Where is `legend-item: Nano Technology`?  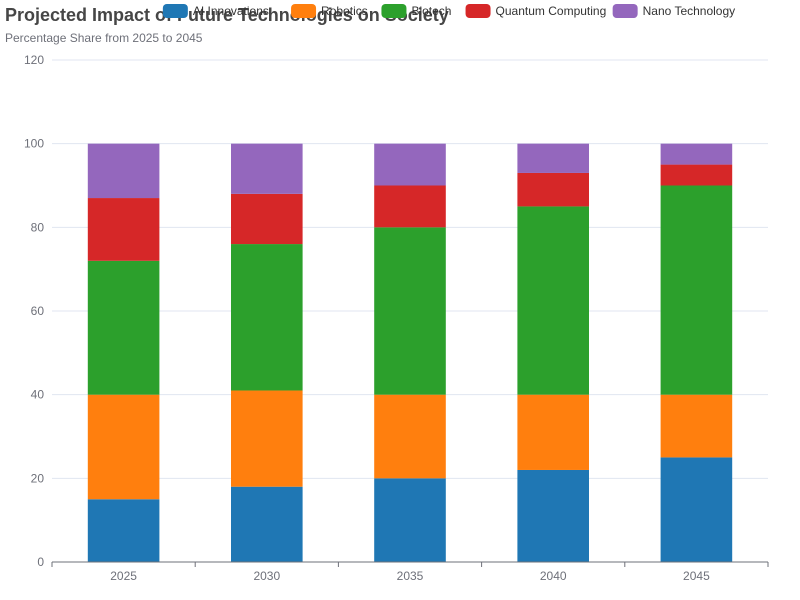 legend-item: Nano Technology is located at coordinates (674, 11).